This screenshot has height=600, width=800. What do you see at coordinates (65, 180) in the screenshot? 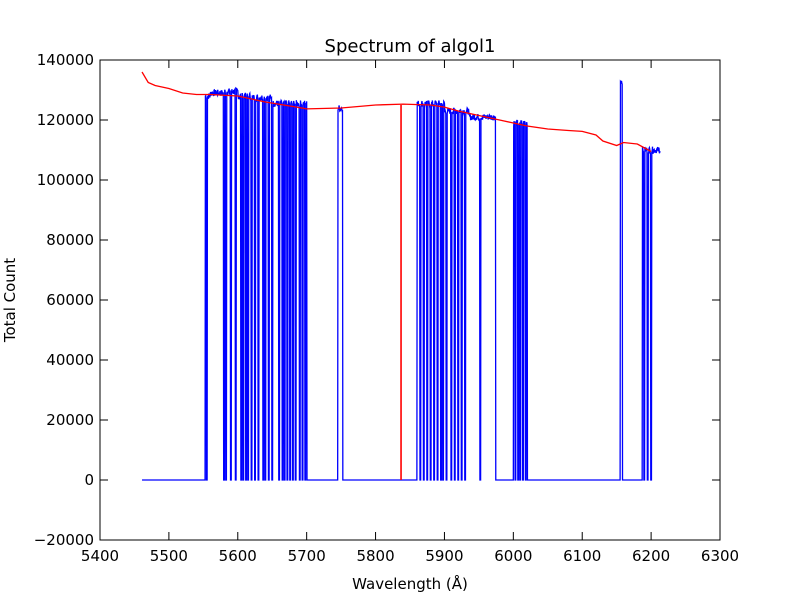
I see `y-tick-label: 100000` at bounding box center [65, 180].